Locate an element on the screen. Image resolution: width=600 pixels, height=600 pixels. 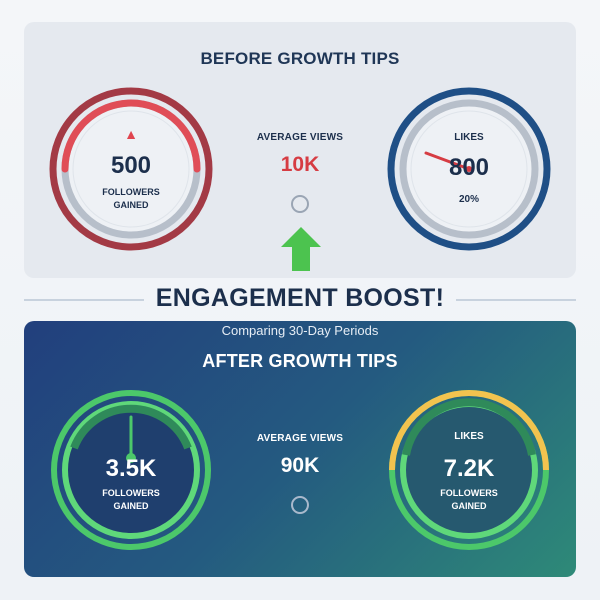
after-likes-value: 7.2K is located at coordinates (469, 468).